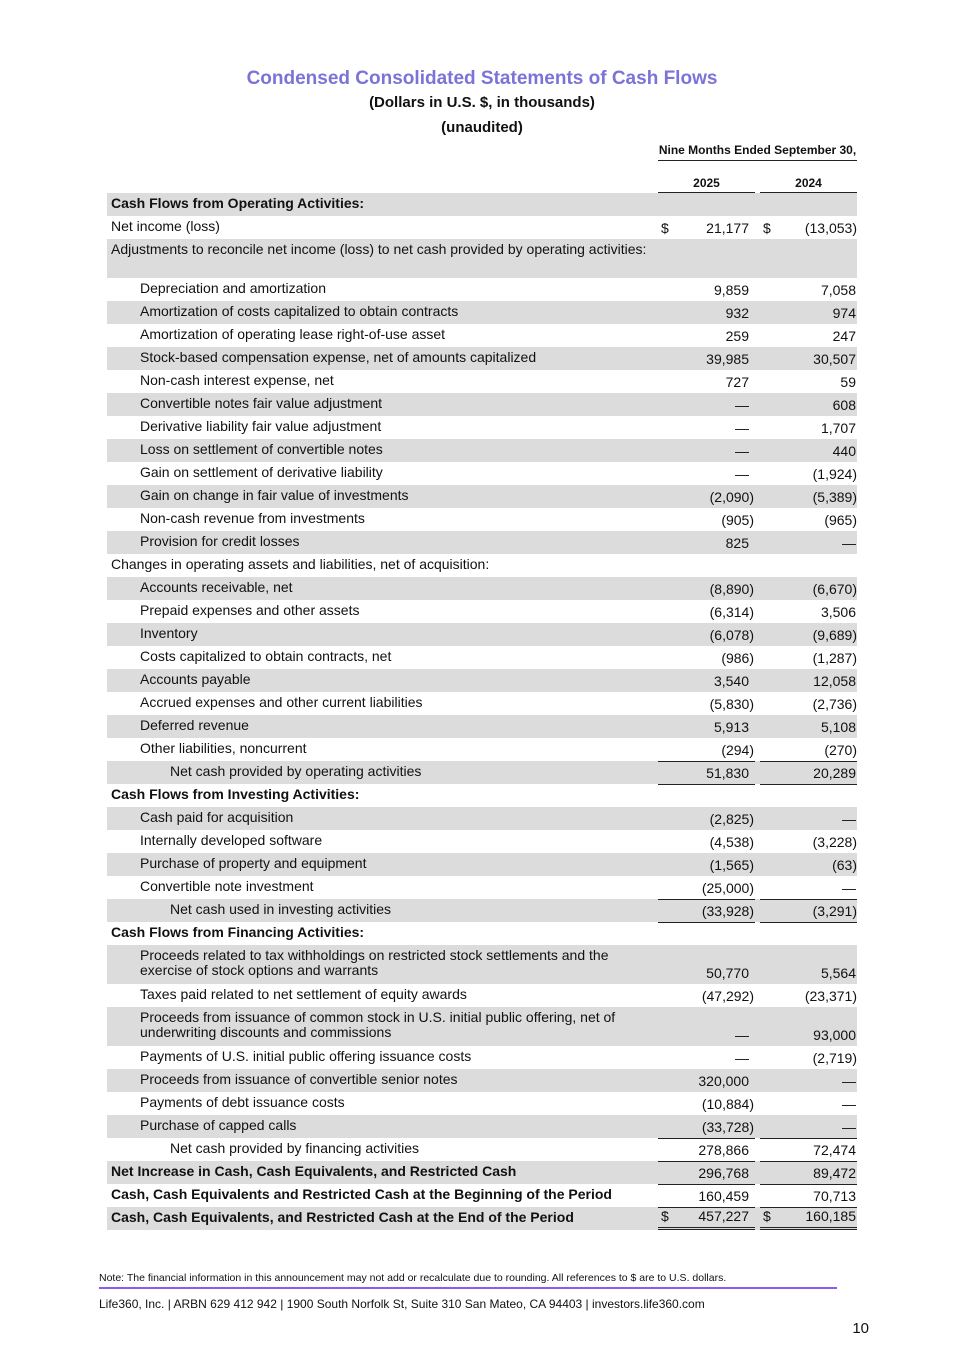  What do you see at coordinates (731, 497) in the screenshot?
I see `value: (2,090)` at bounding box center [731, 497].